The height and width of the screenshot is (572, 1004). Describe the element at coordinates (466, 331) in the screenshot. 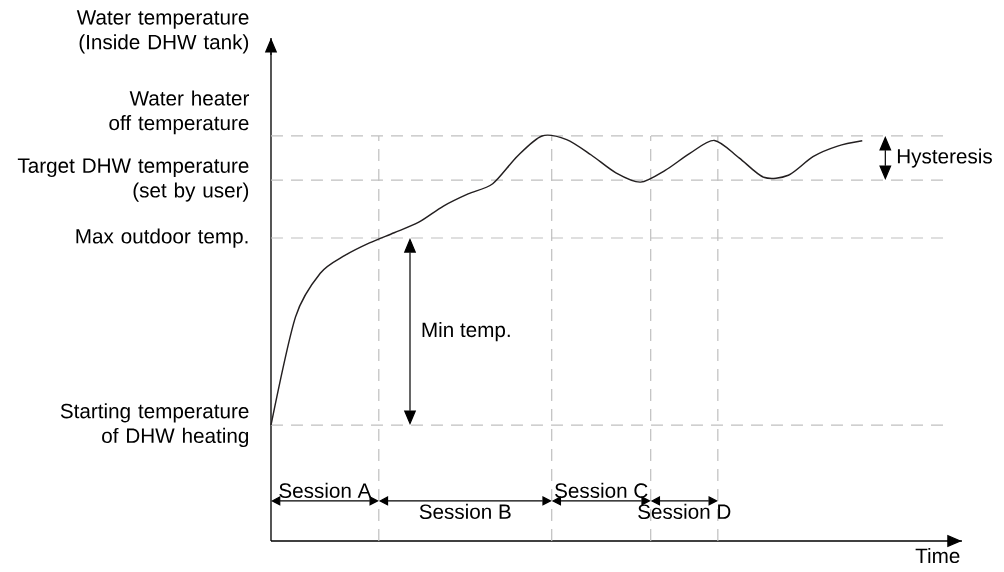

I see `annotation: Min temp.` at that location.